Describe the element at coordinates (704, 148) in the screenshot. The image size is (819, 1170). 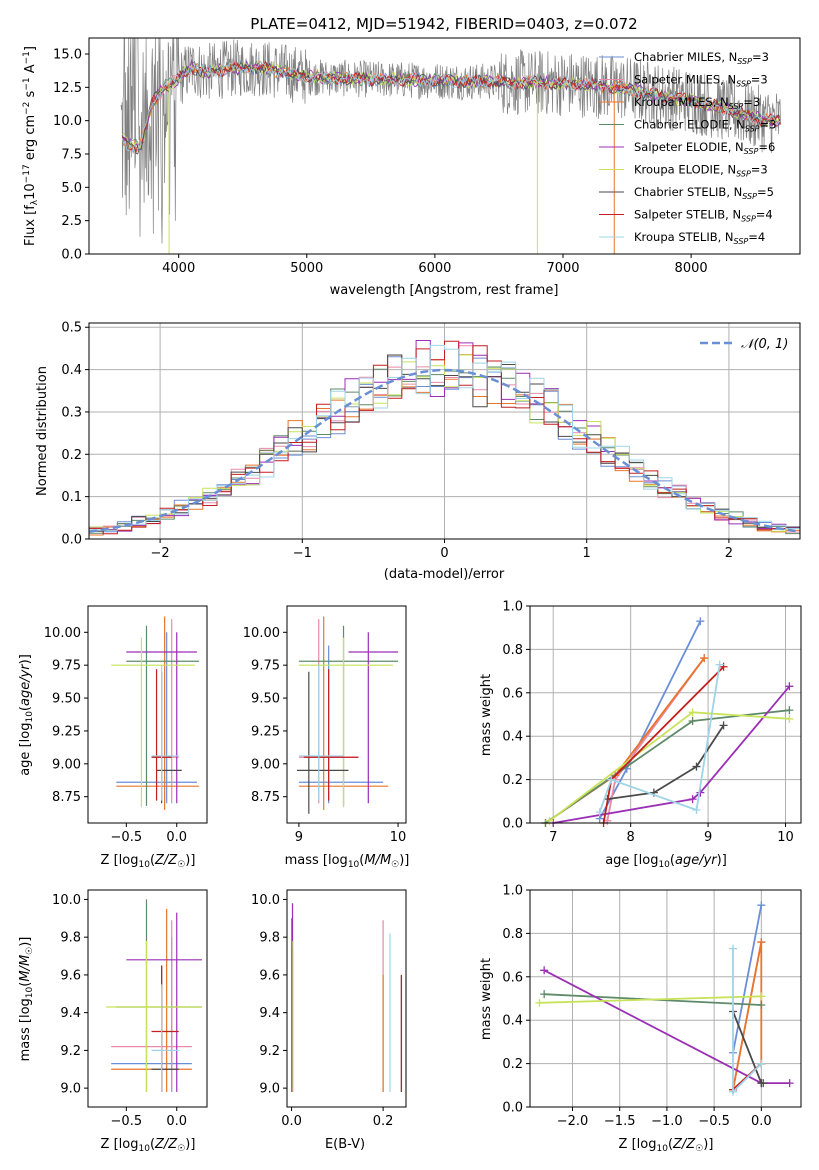
I see `spectrum-legend-label: Salpeter ELODIE, NSSP=6` at that location.